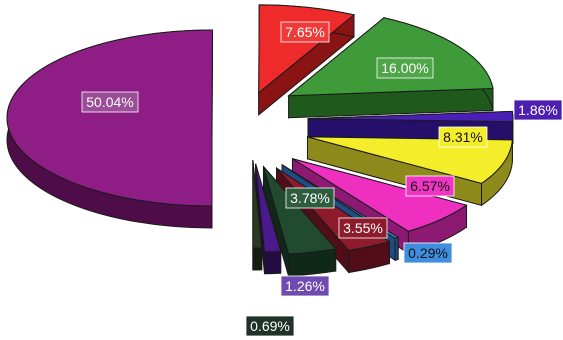  I want to click on slice-label-text-3: 16.00%, so click(404, 68).